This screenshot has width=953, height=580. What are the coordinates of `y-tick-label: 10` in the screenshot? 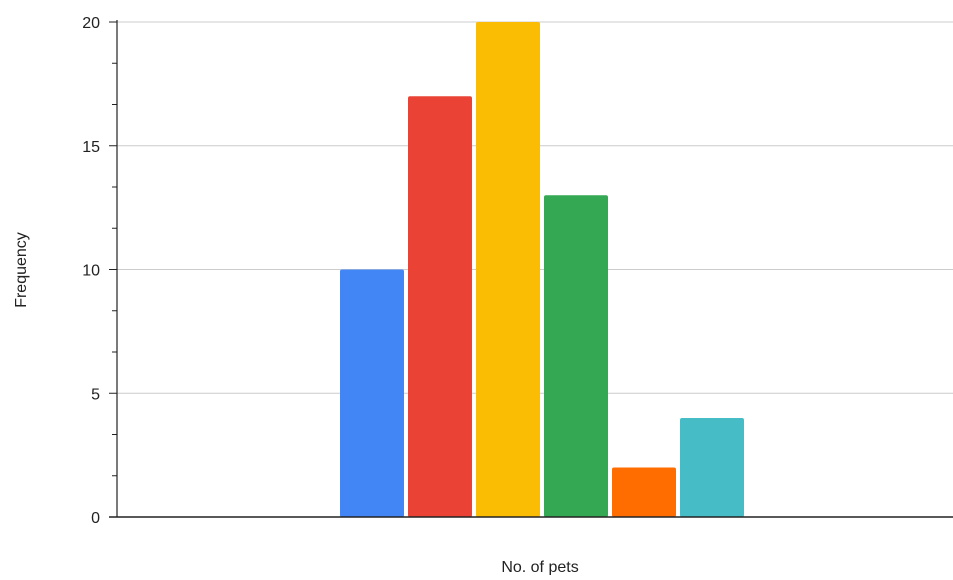 It's located at (91, 271).